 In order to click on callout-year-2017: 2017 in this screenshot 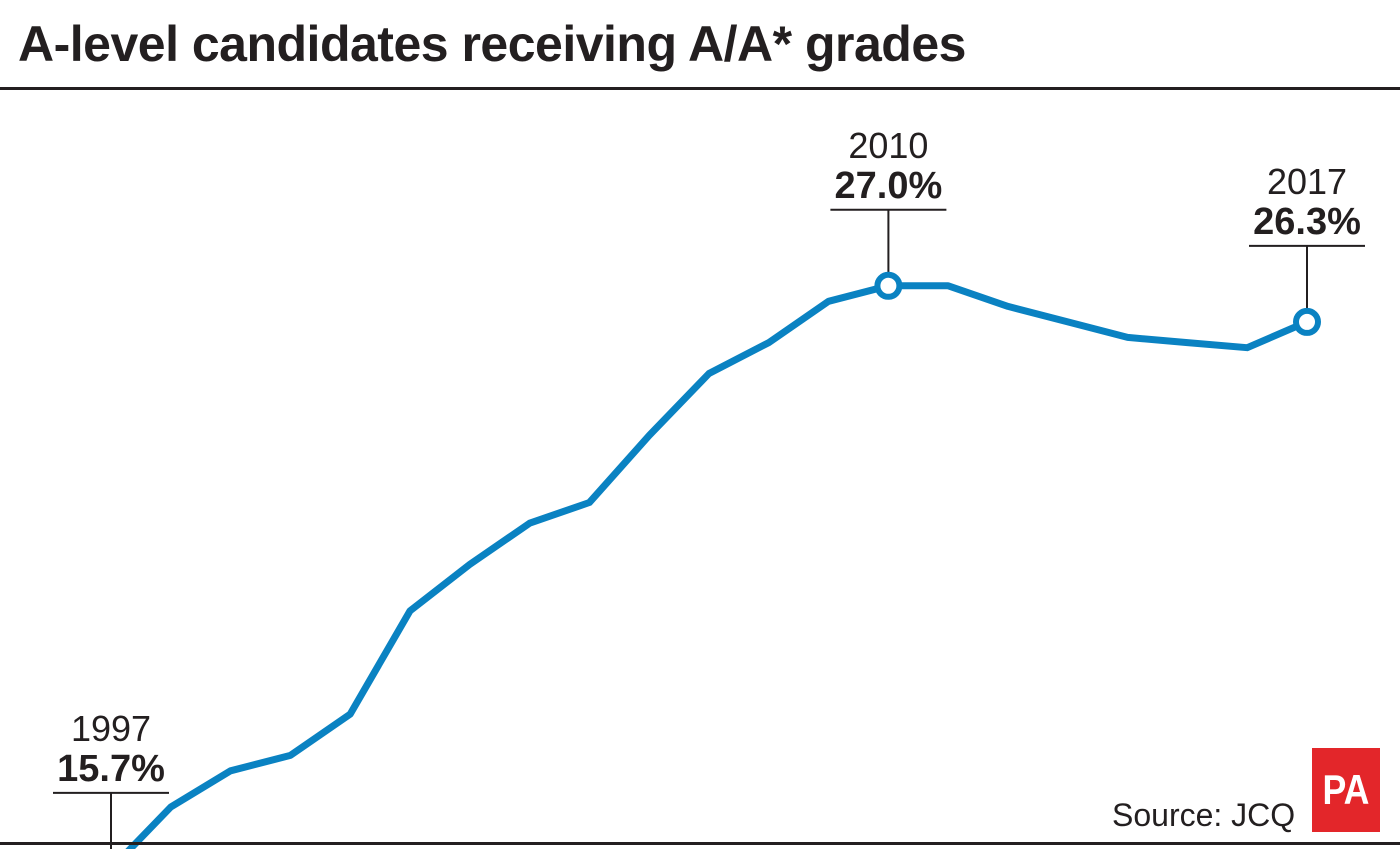, I will do `click(1307, 181)`.